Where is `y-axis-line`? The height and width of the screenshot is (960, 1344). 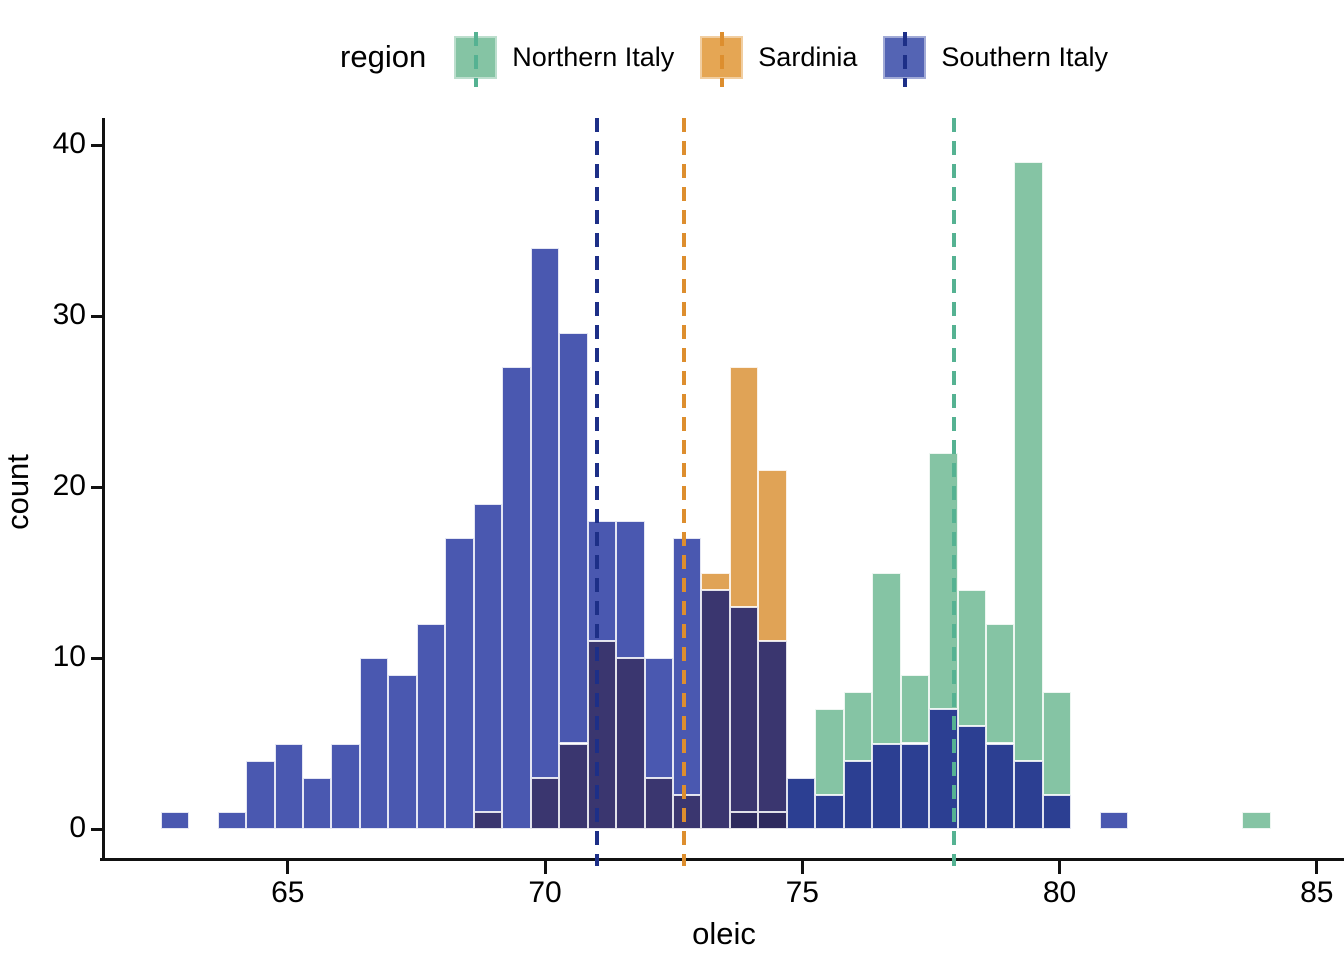 y-axis-line is located at coordinates (103, 489).